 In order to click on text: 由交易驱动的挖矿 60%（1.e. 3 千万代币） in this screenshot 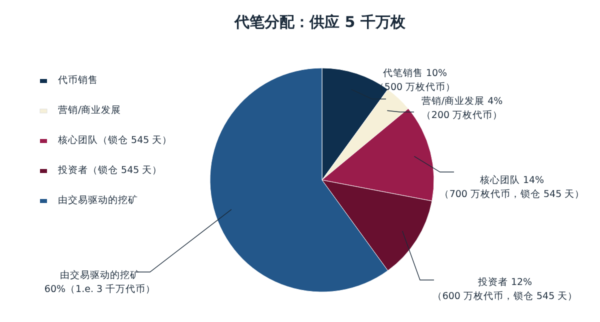, I will do `click(100, 282)`.